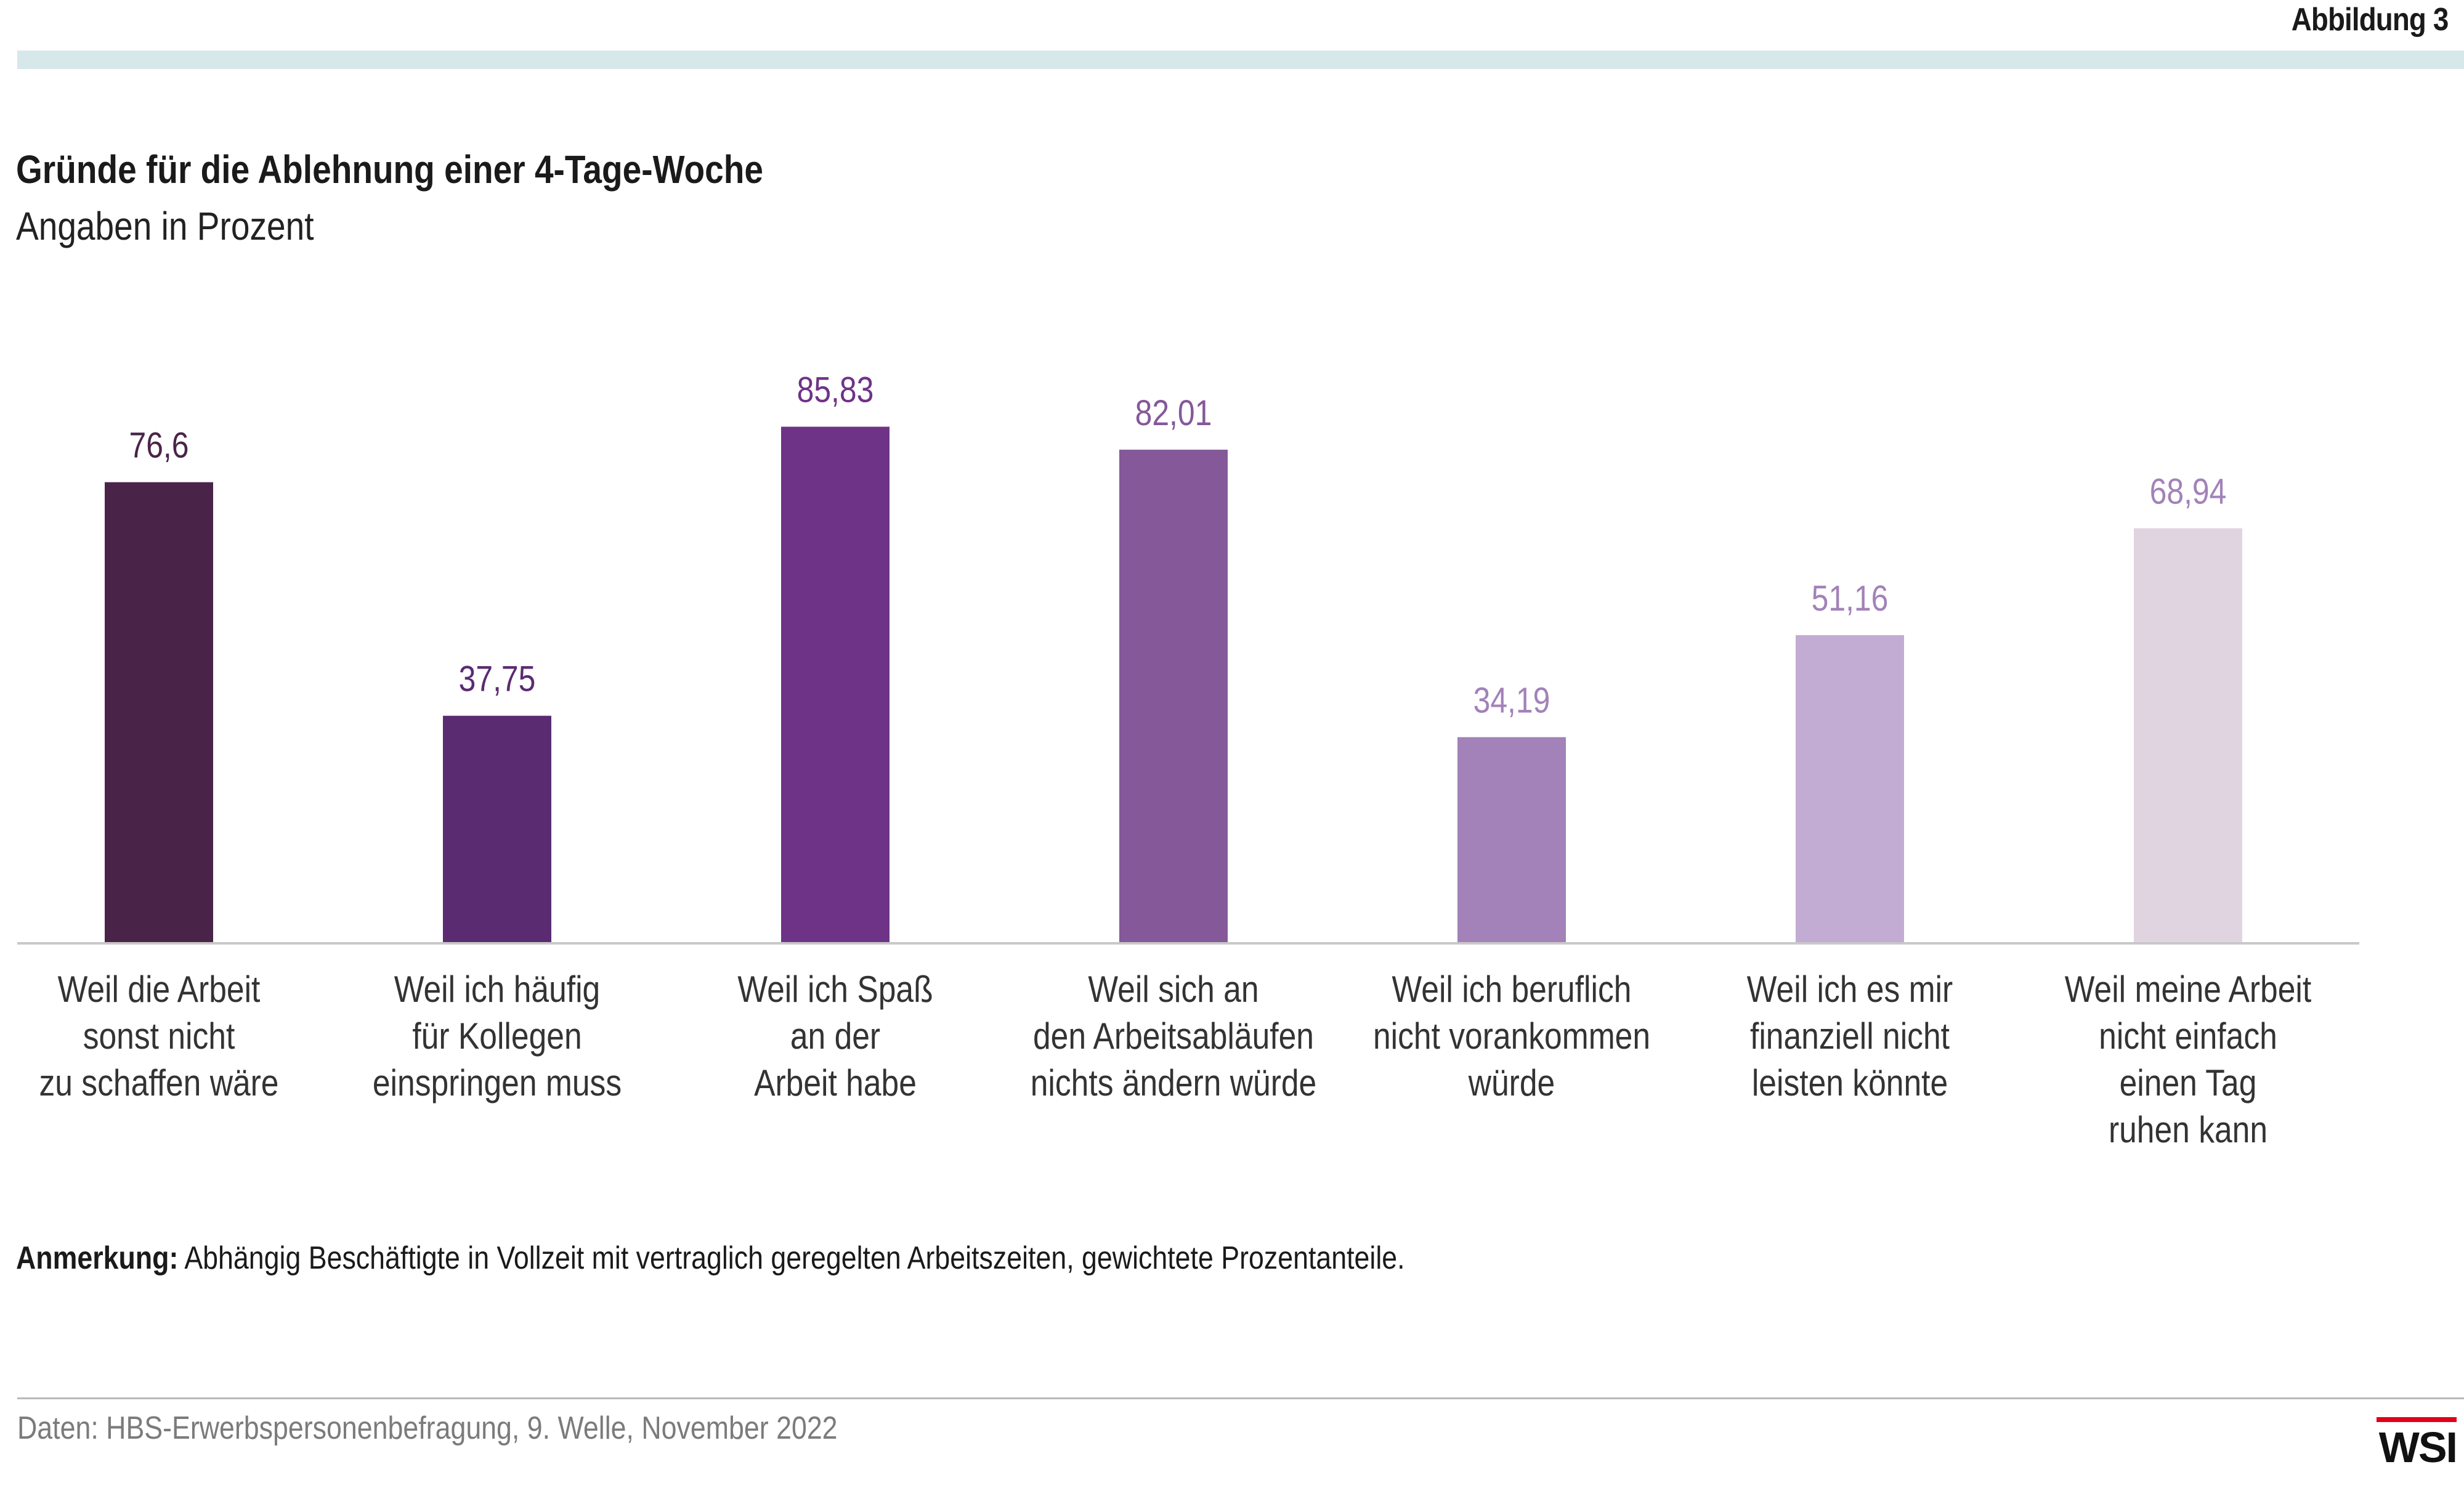 The width and height of the screenshot is (2464, 1496). I want to click on category-label-line: nicht vorankommen, so click(1511, 1036).